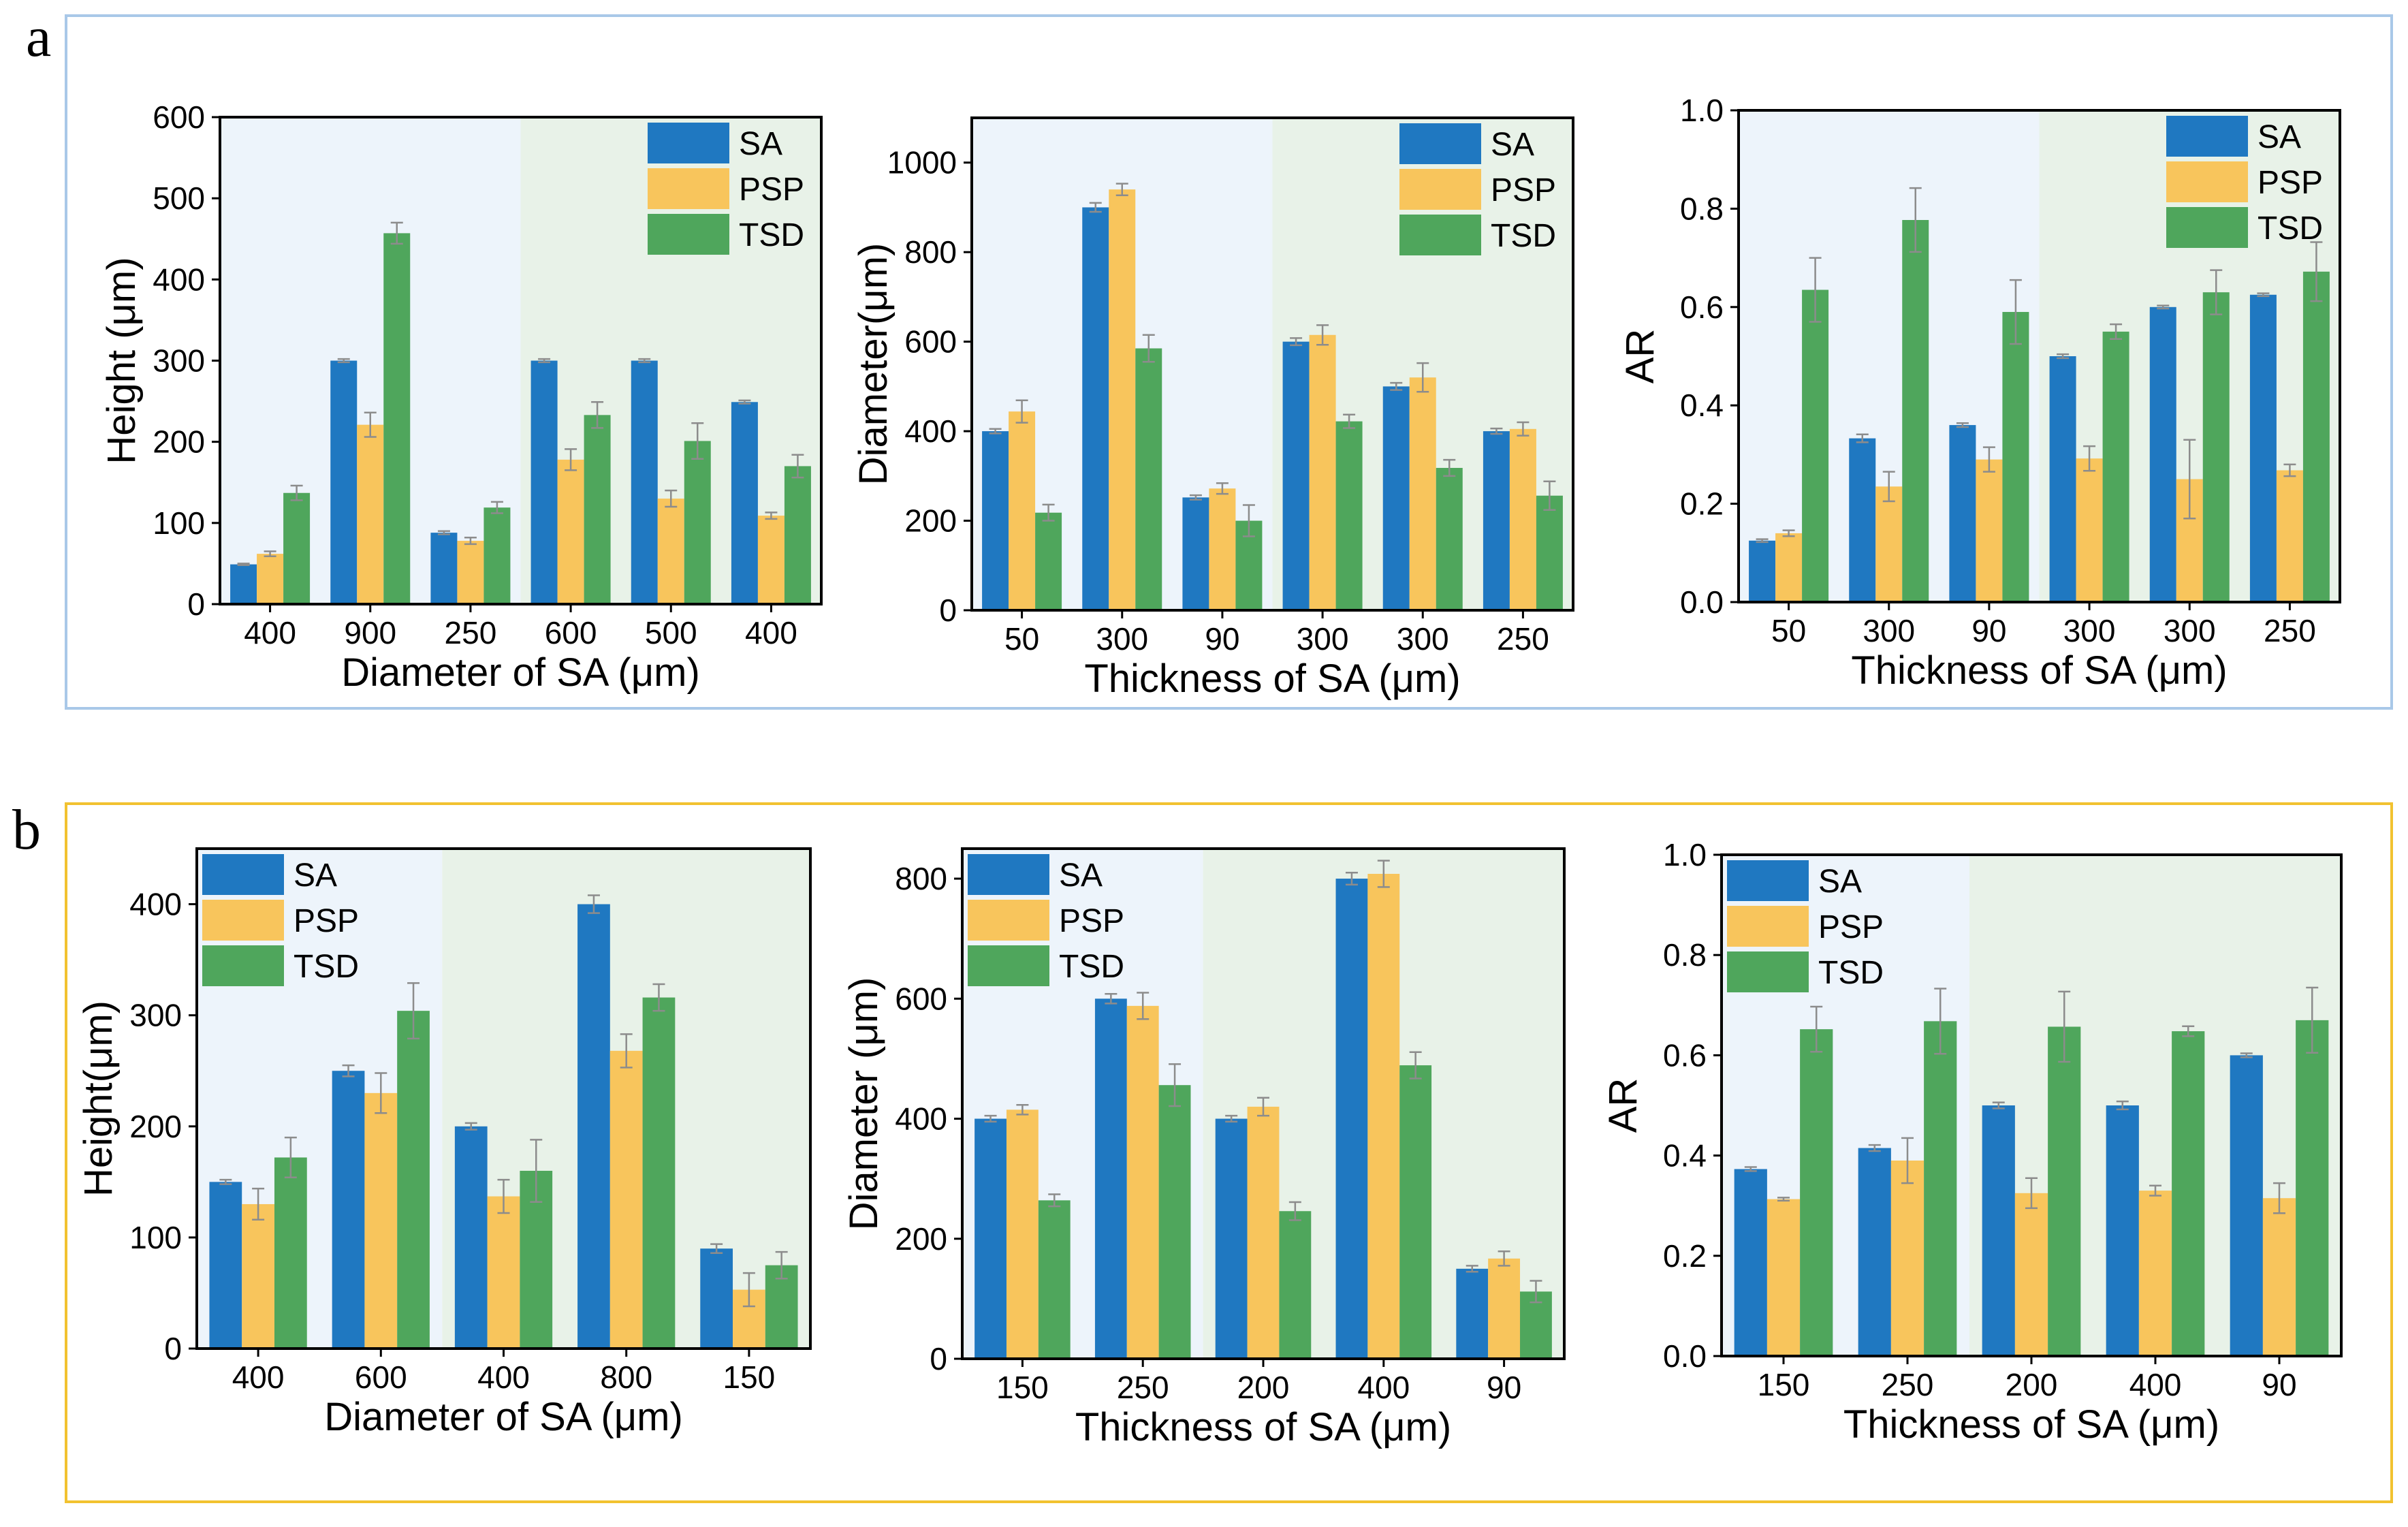  Describe the element at coordinates (1272, 679) in the screenshot. I see `x-axis-label: Thickness of SA (μm)` at that location.